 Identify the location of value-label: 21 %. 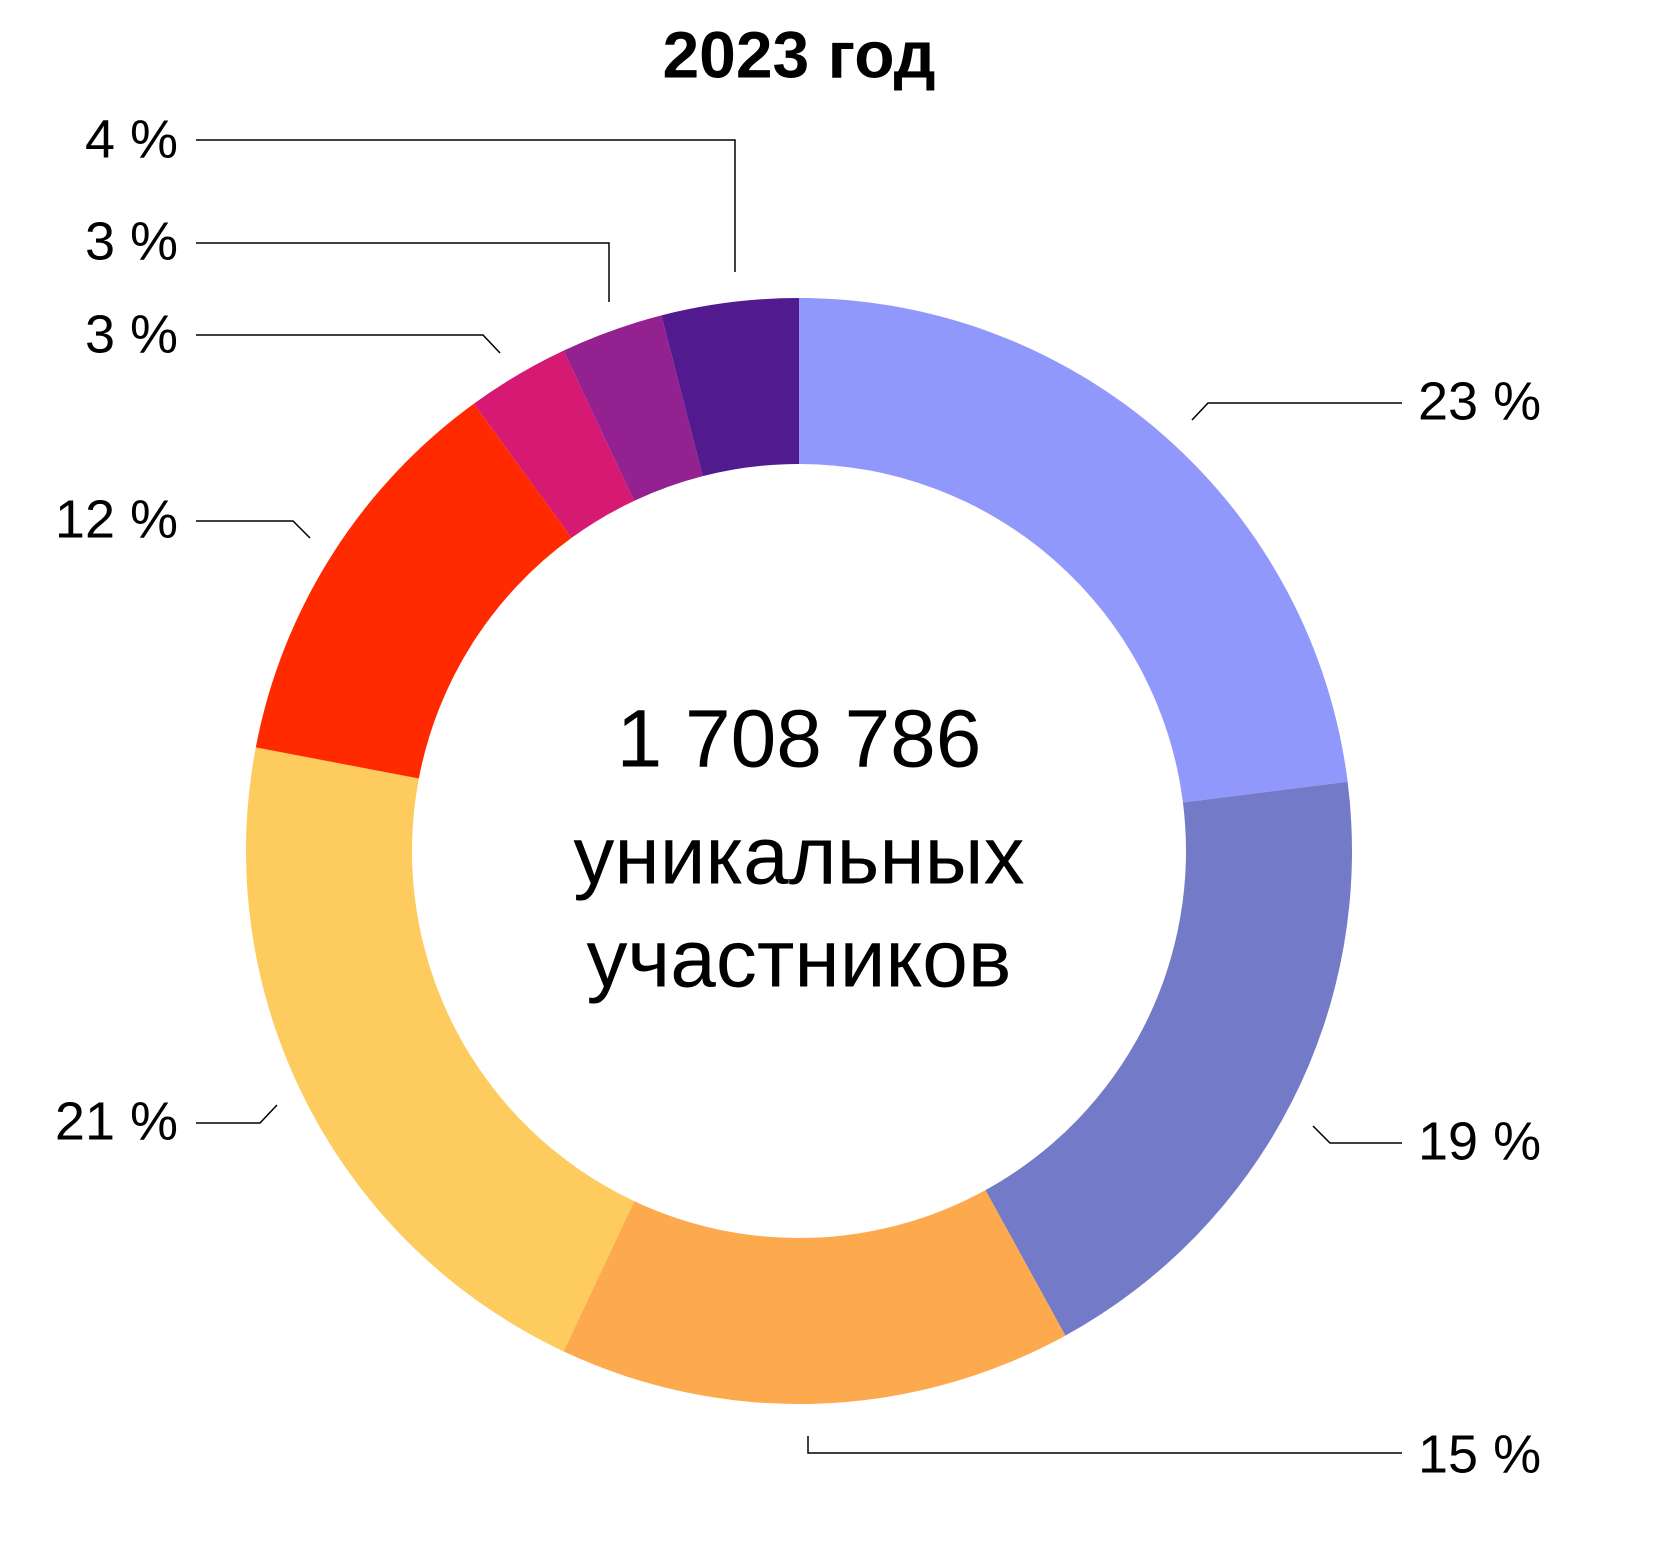
(116, 1121).